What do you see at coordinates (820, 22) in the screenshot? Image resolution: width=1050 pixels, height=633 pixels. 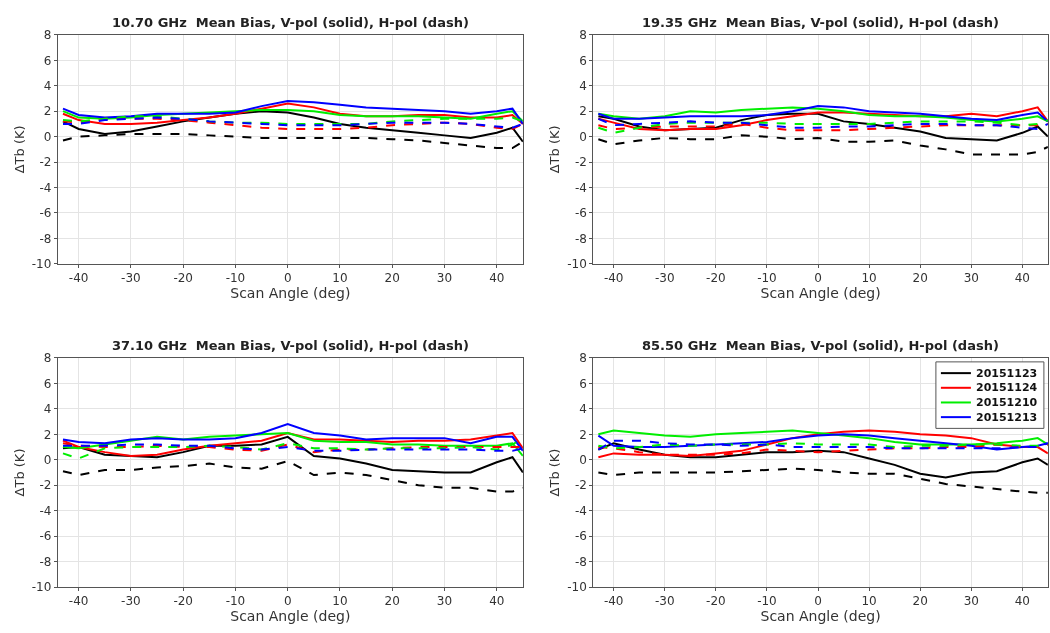 I see `chart-title: 19.35 GHz Mean Bias, V-pol (solid), H-pol (dash)` at bounding box center [820, 22].